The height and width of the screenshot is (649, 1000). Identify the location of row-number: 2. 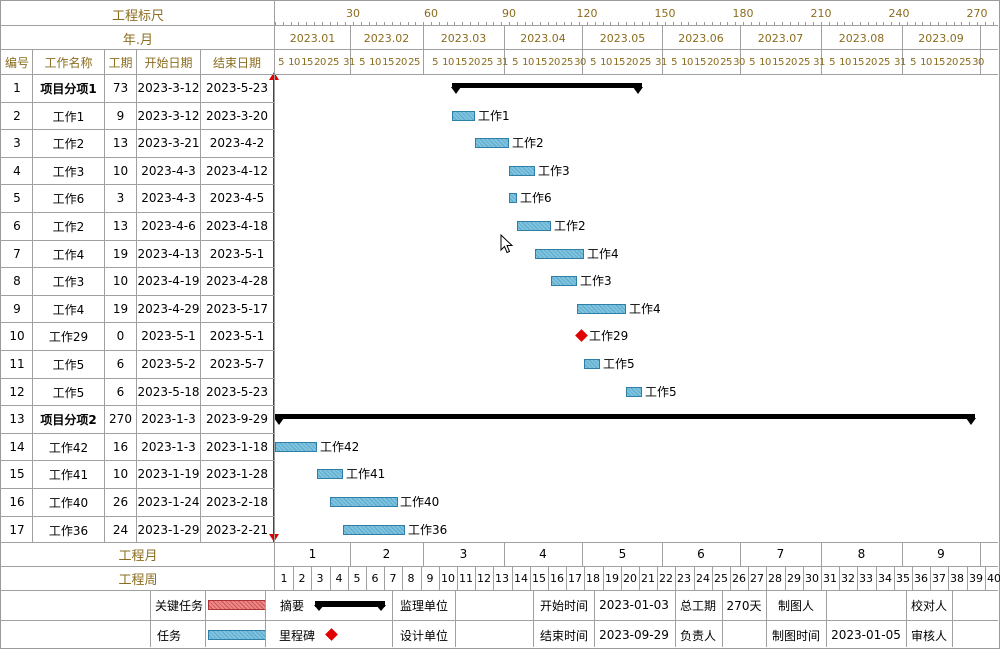
(17, 116).